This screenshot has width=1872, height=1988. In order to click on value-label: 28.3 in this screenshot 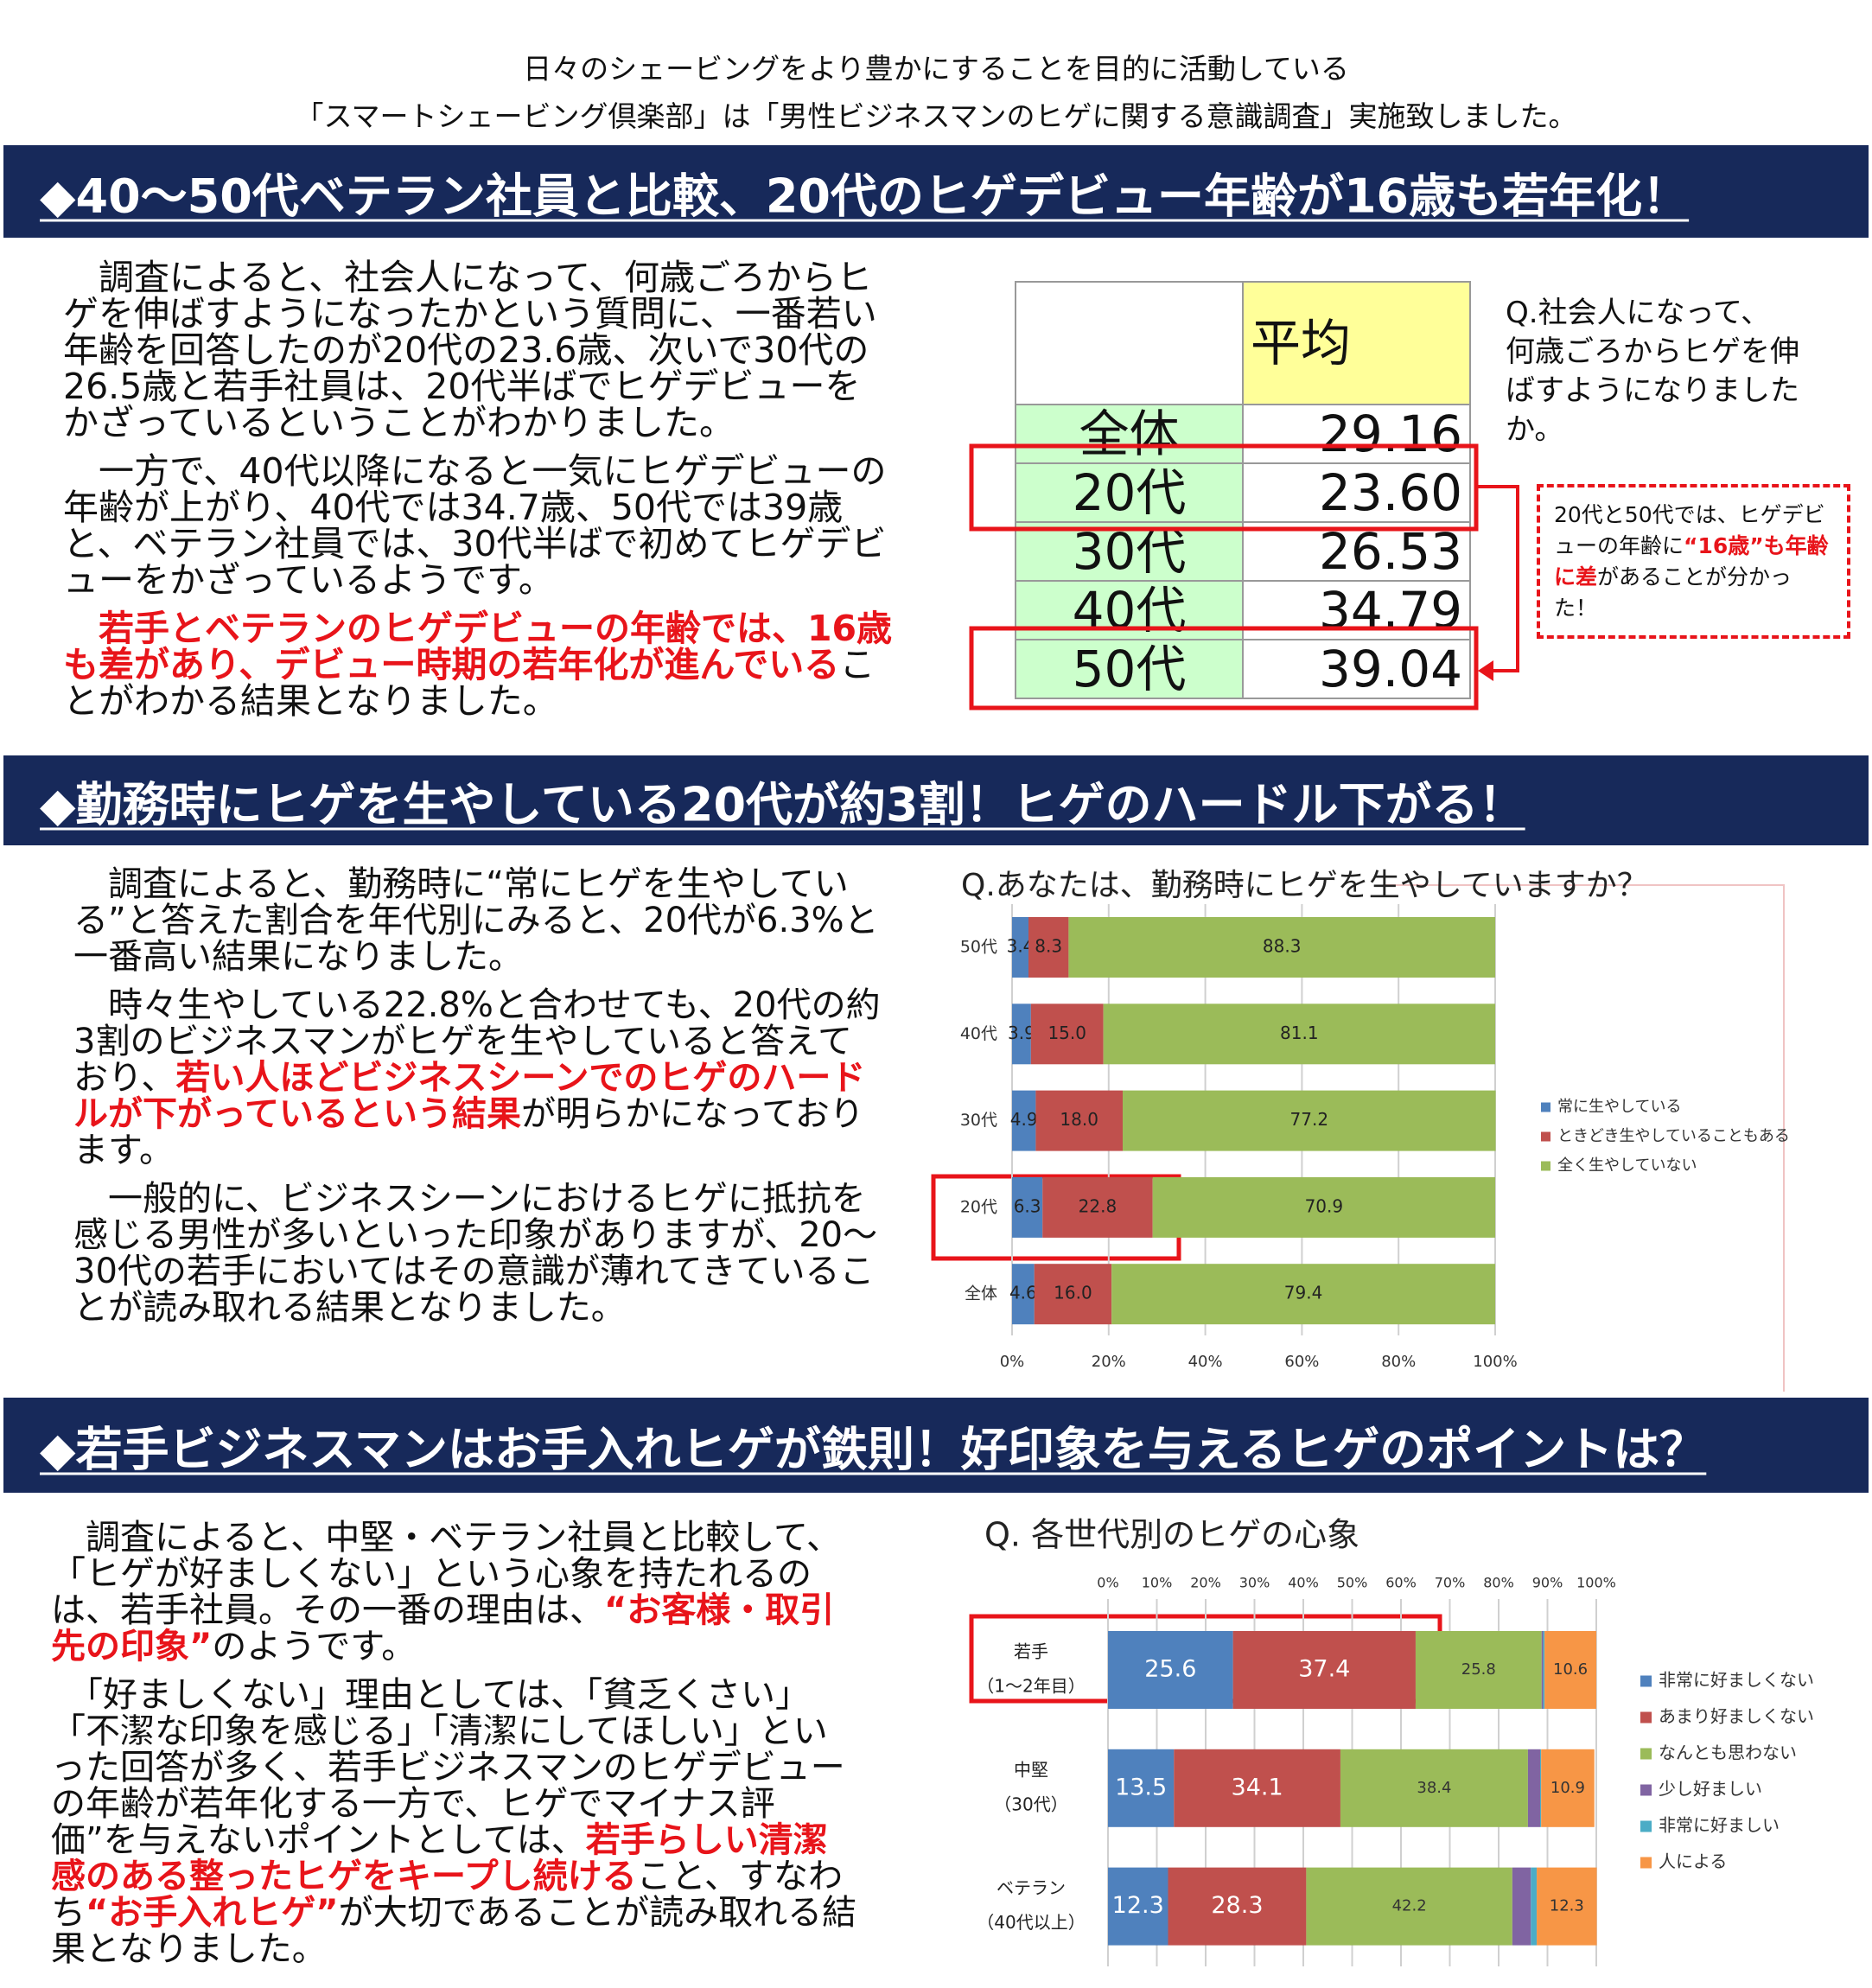, I will do `click(1237, 1905)`.